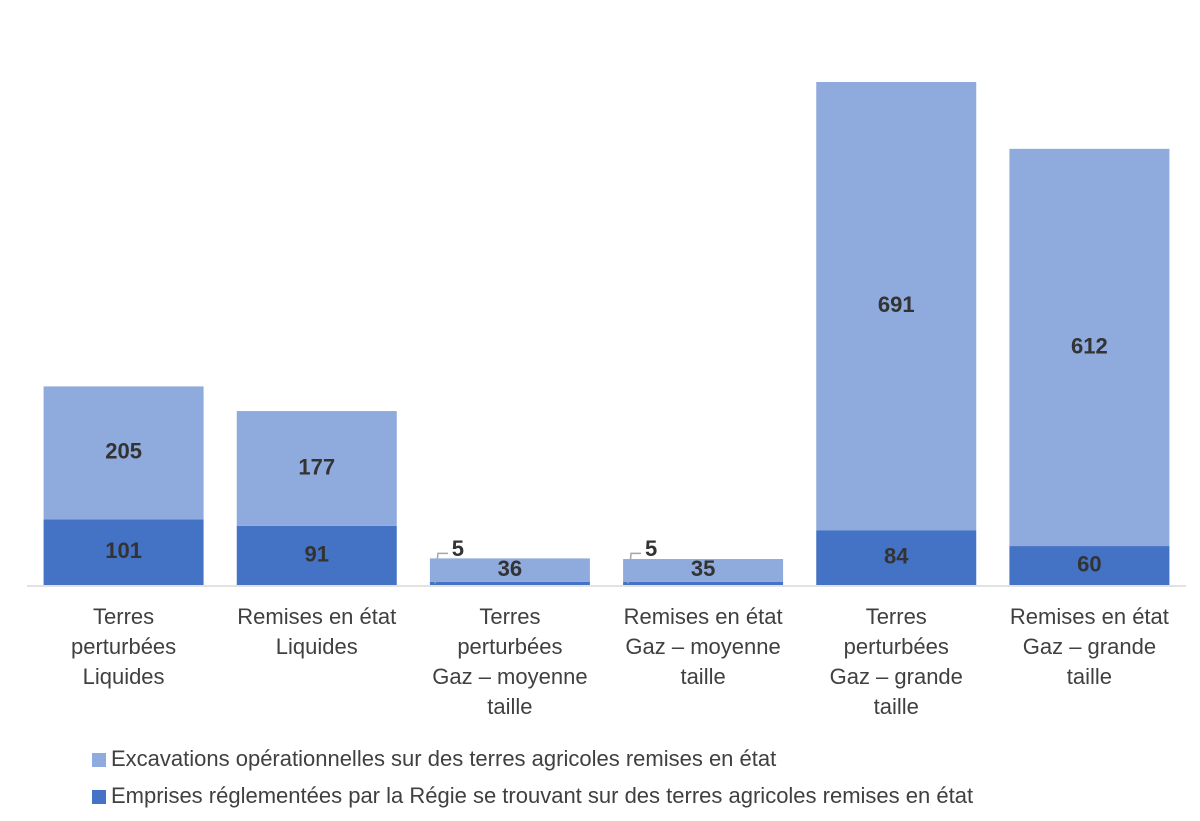 This screenshot has height=821, width=1200. I want to click on data-label: 612, so click(1089, 345).